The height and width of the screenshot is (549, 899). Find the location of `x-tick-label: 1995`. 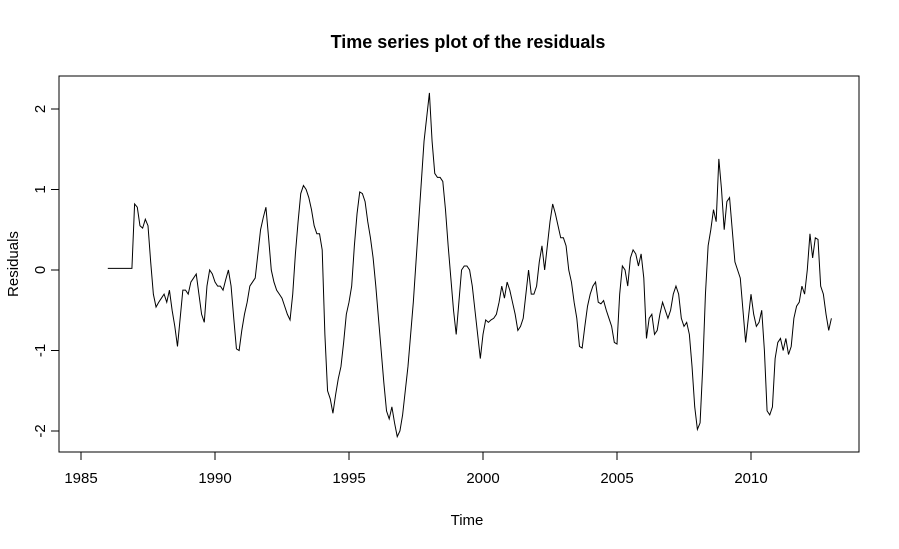

x-tick-label: 1995 is located at coordinates (348, 478).